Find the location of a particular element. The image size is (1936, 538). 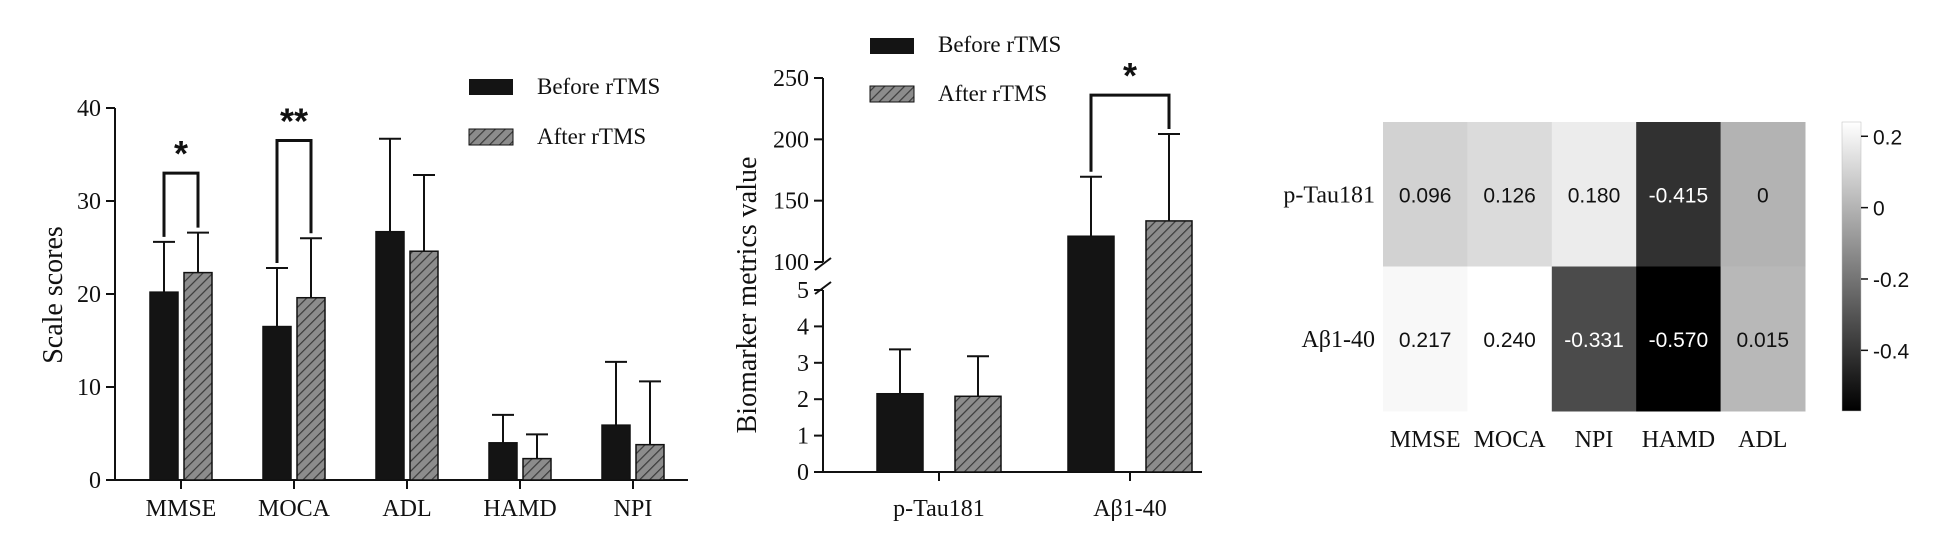

y-tick-label: 200 is located at coordinates (791, 140).